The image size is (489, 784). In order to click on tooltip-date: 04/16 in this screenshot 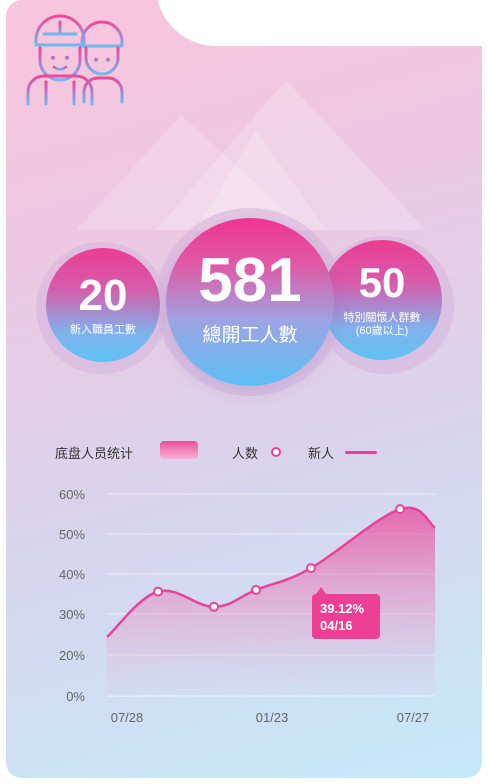, I will do `click(350, 625)`.